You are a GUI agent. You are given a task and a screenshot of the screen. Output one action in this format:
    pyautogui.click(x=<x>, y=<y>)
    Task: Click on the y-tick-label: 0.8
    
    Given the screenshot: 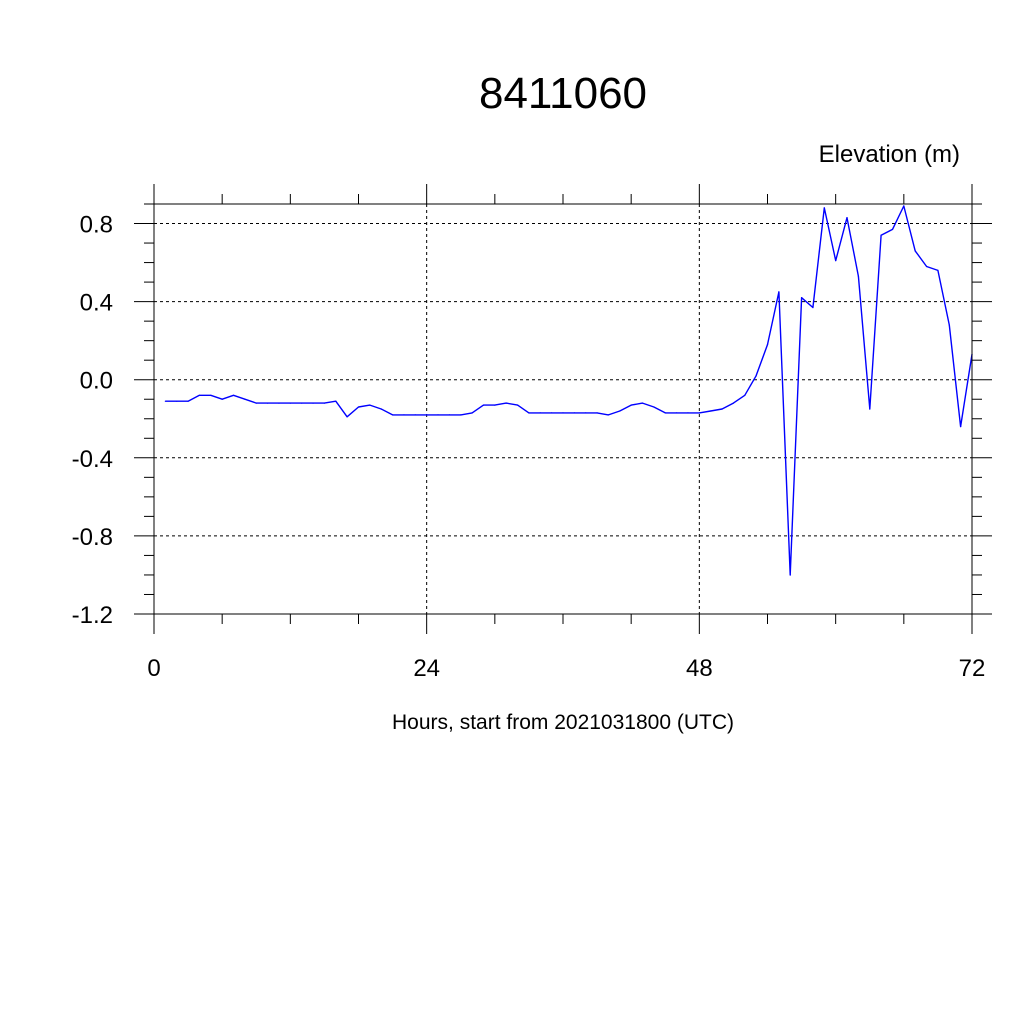 What is the action you would take?
    pyautogui.click(x=96, y=225)
    